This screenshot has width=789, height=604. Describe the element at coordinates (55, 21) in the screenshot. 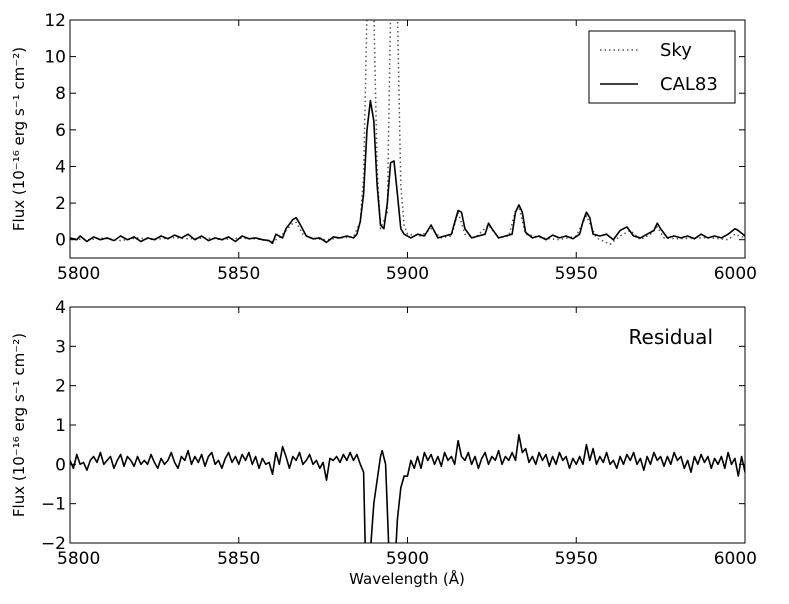

I see `top-y-tick-label: 12` at that location.